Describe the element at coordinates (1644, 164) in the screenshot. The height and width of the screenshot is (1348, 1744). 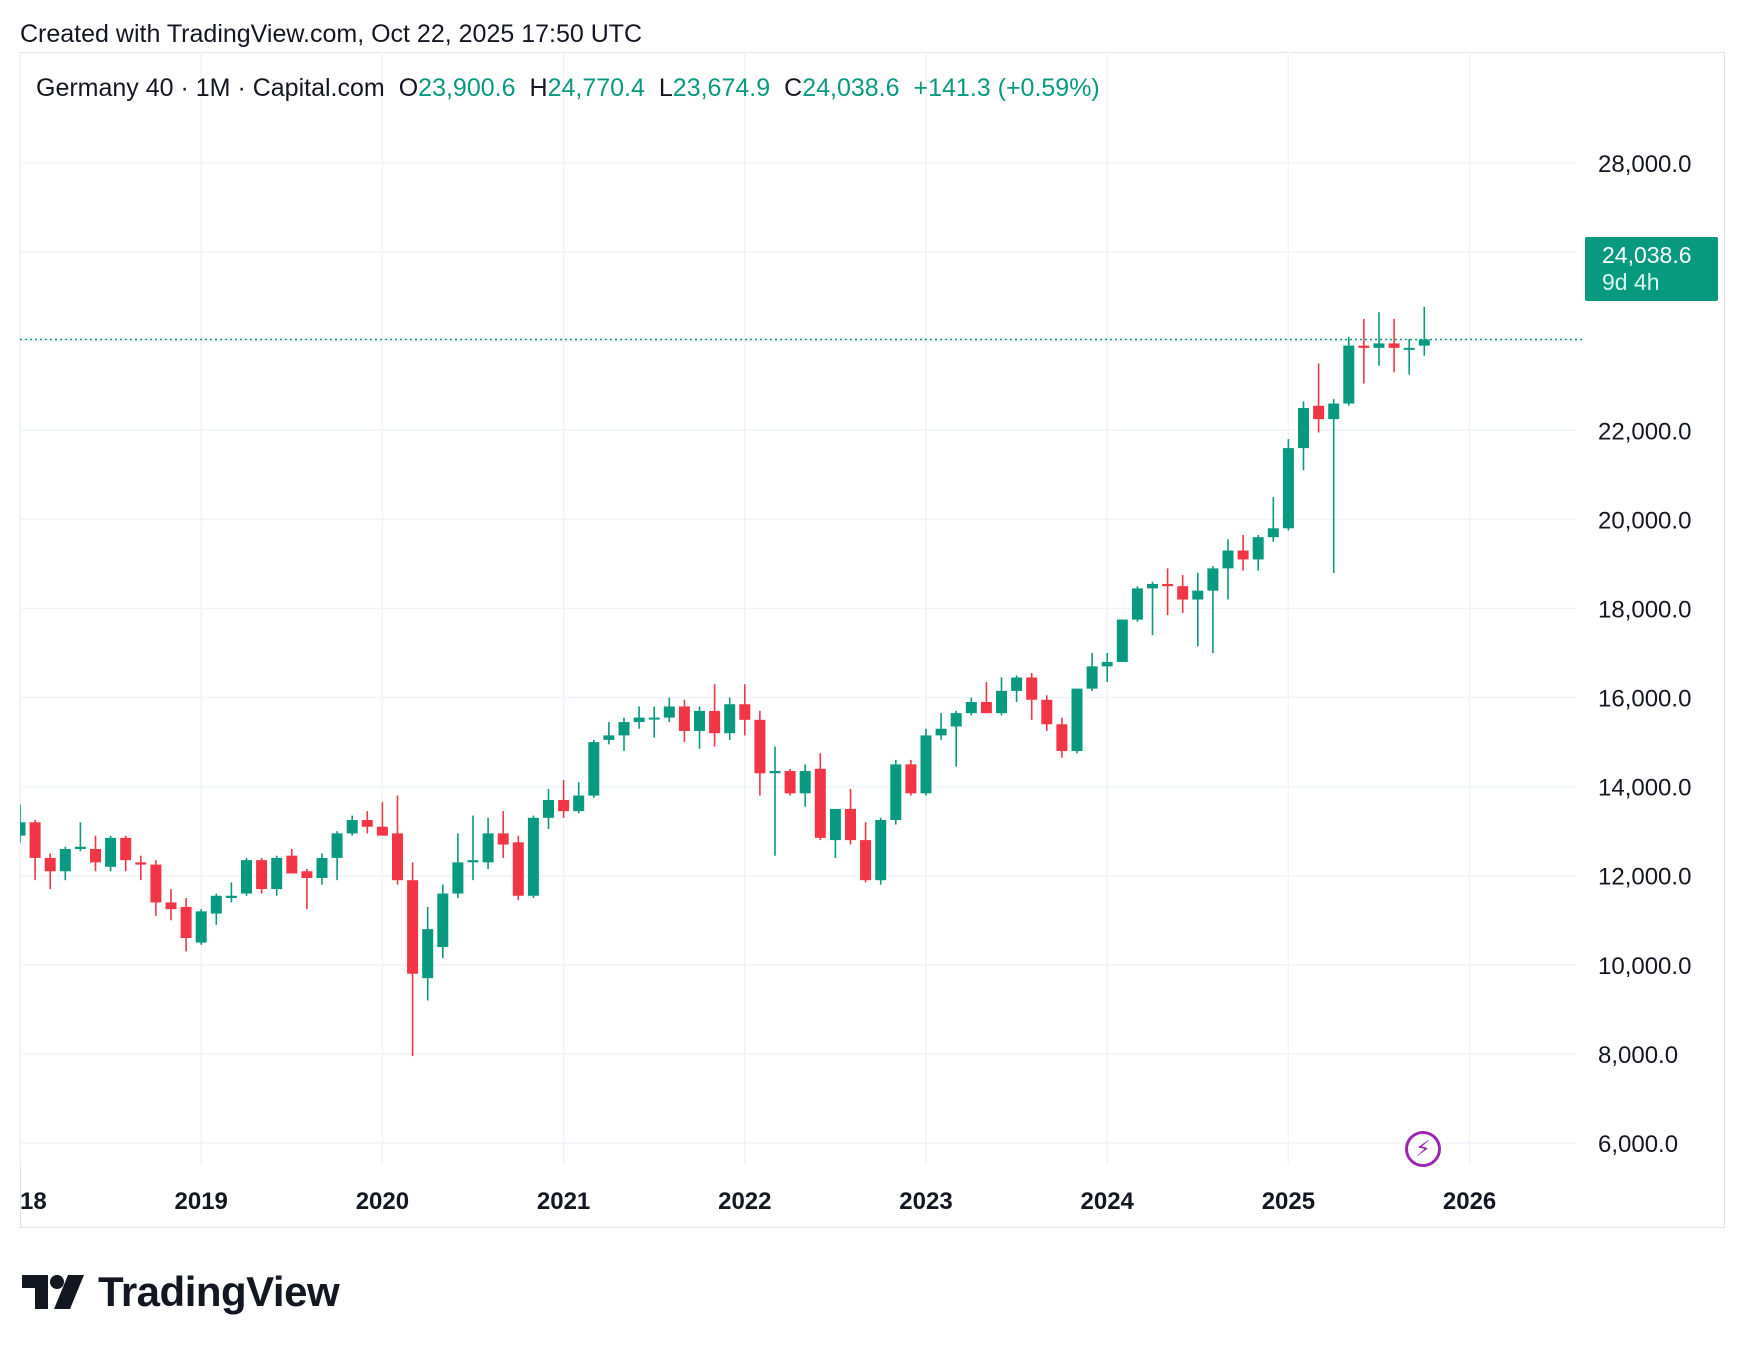
I see `y-axis-tick-label: 28,000.0` at that location.